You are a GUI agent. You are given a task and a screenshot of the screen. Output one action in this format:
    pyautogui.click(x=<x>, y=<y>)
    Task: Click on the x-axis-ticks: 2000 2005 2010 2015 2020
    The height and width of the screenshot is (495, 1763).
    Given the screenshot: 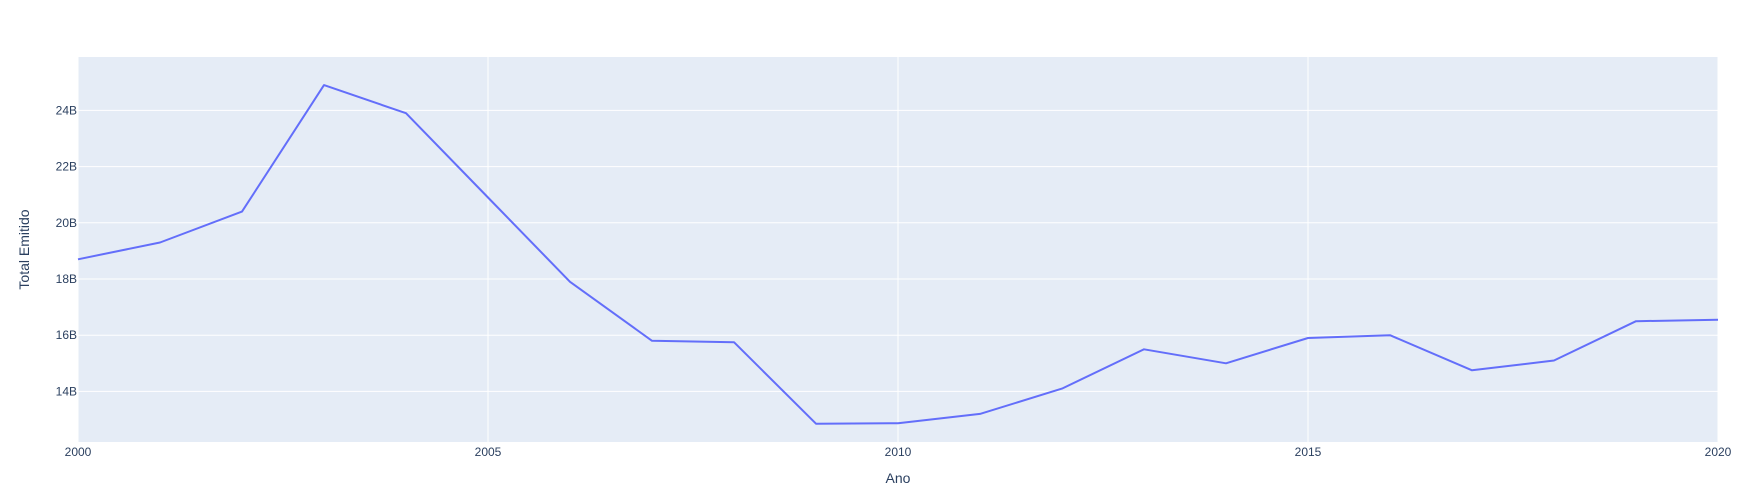 What is the action you would take?
    pyautogui.click(x=898, y=452)
    